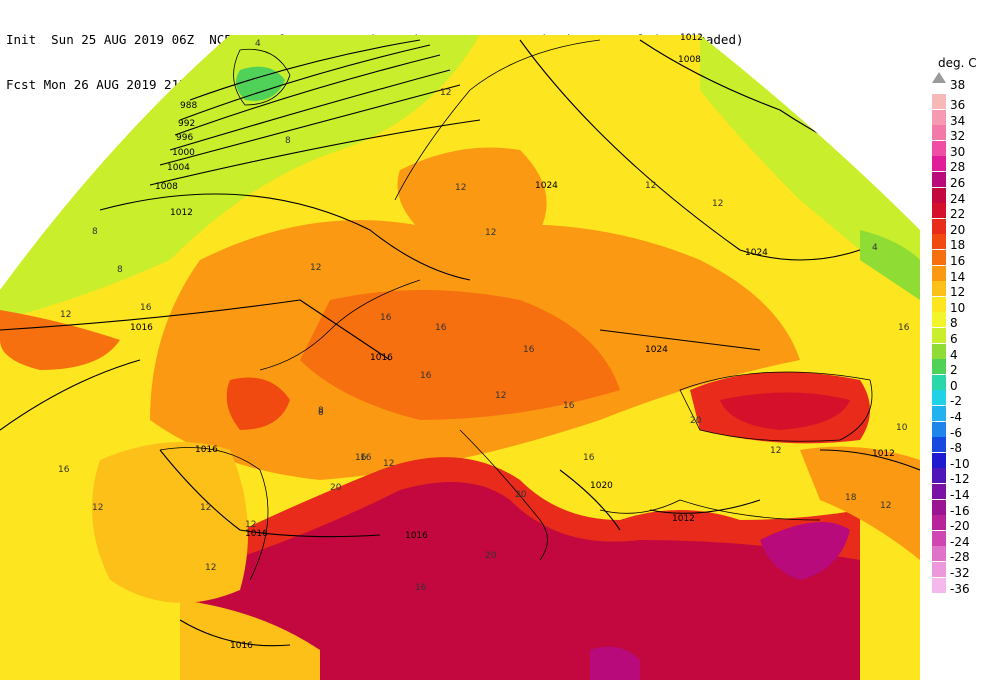 This screenshot has height=680, width=1000. Describe the element at coordinates (958, 167) in the screenshot. I see `legend-label: 28` at that location.